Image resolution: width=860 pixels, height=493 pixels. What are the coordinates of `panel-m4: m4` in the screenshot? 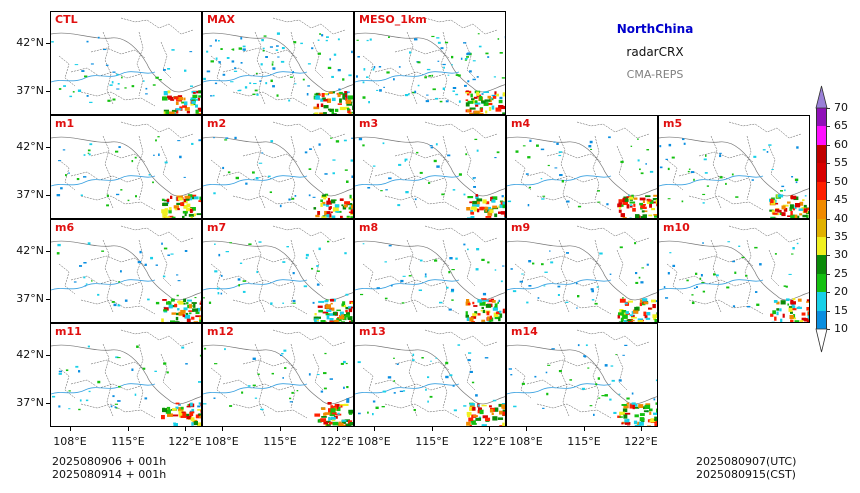 It's located at (582, 167).